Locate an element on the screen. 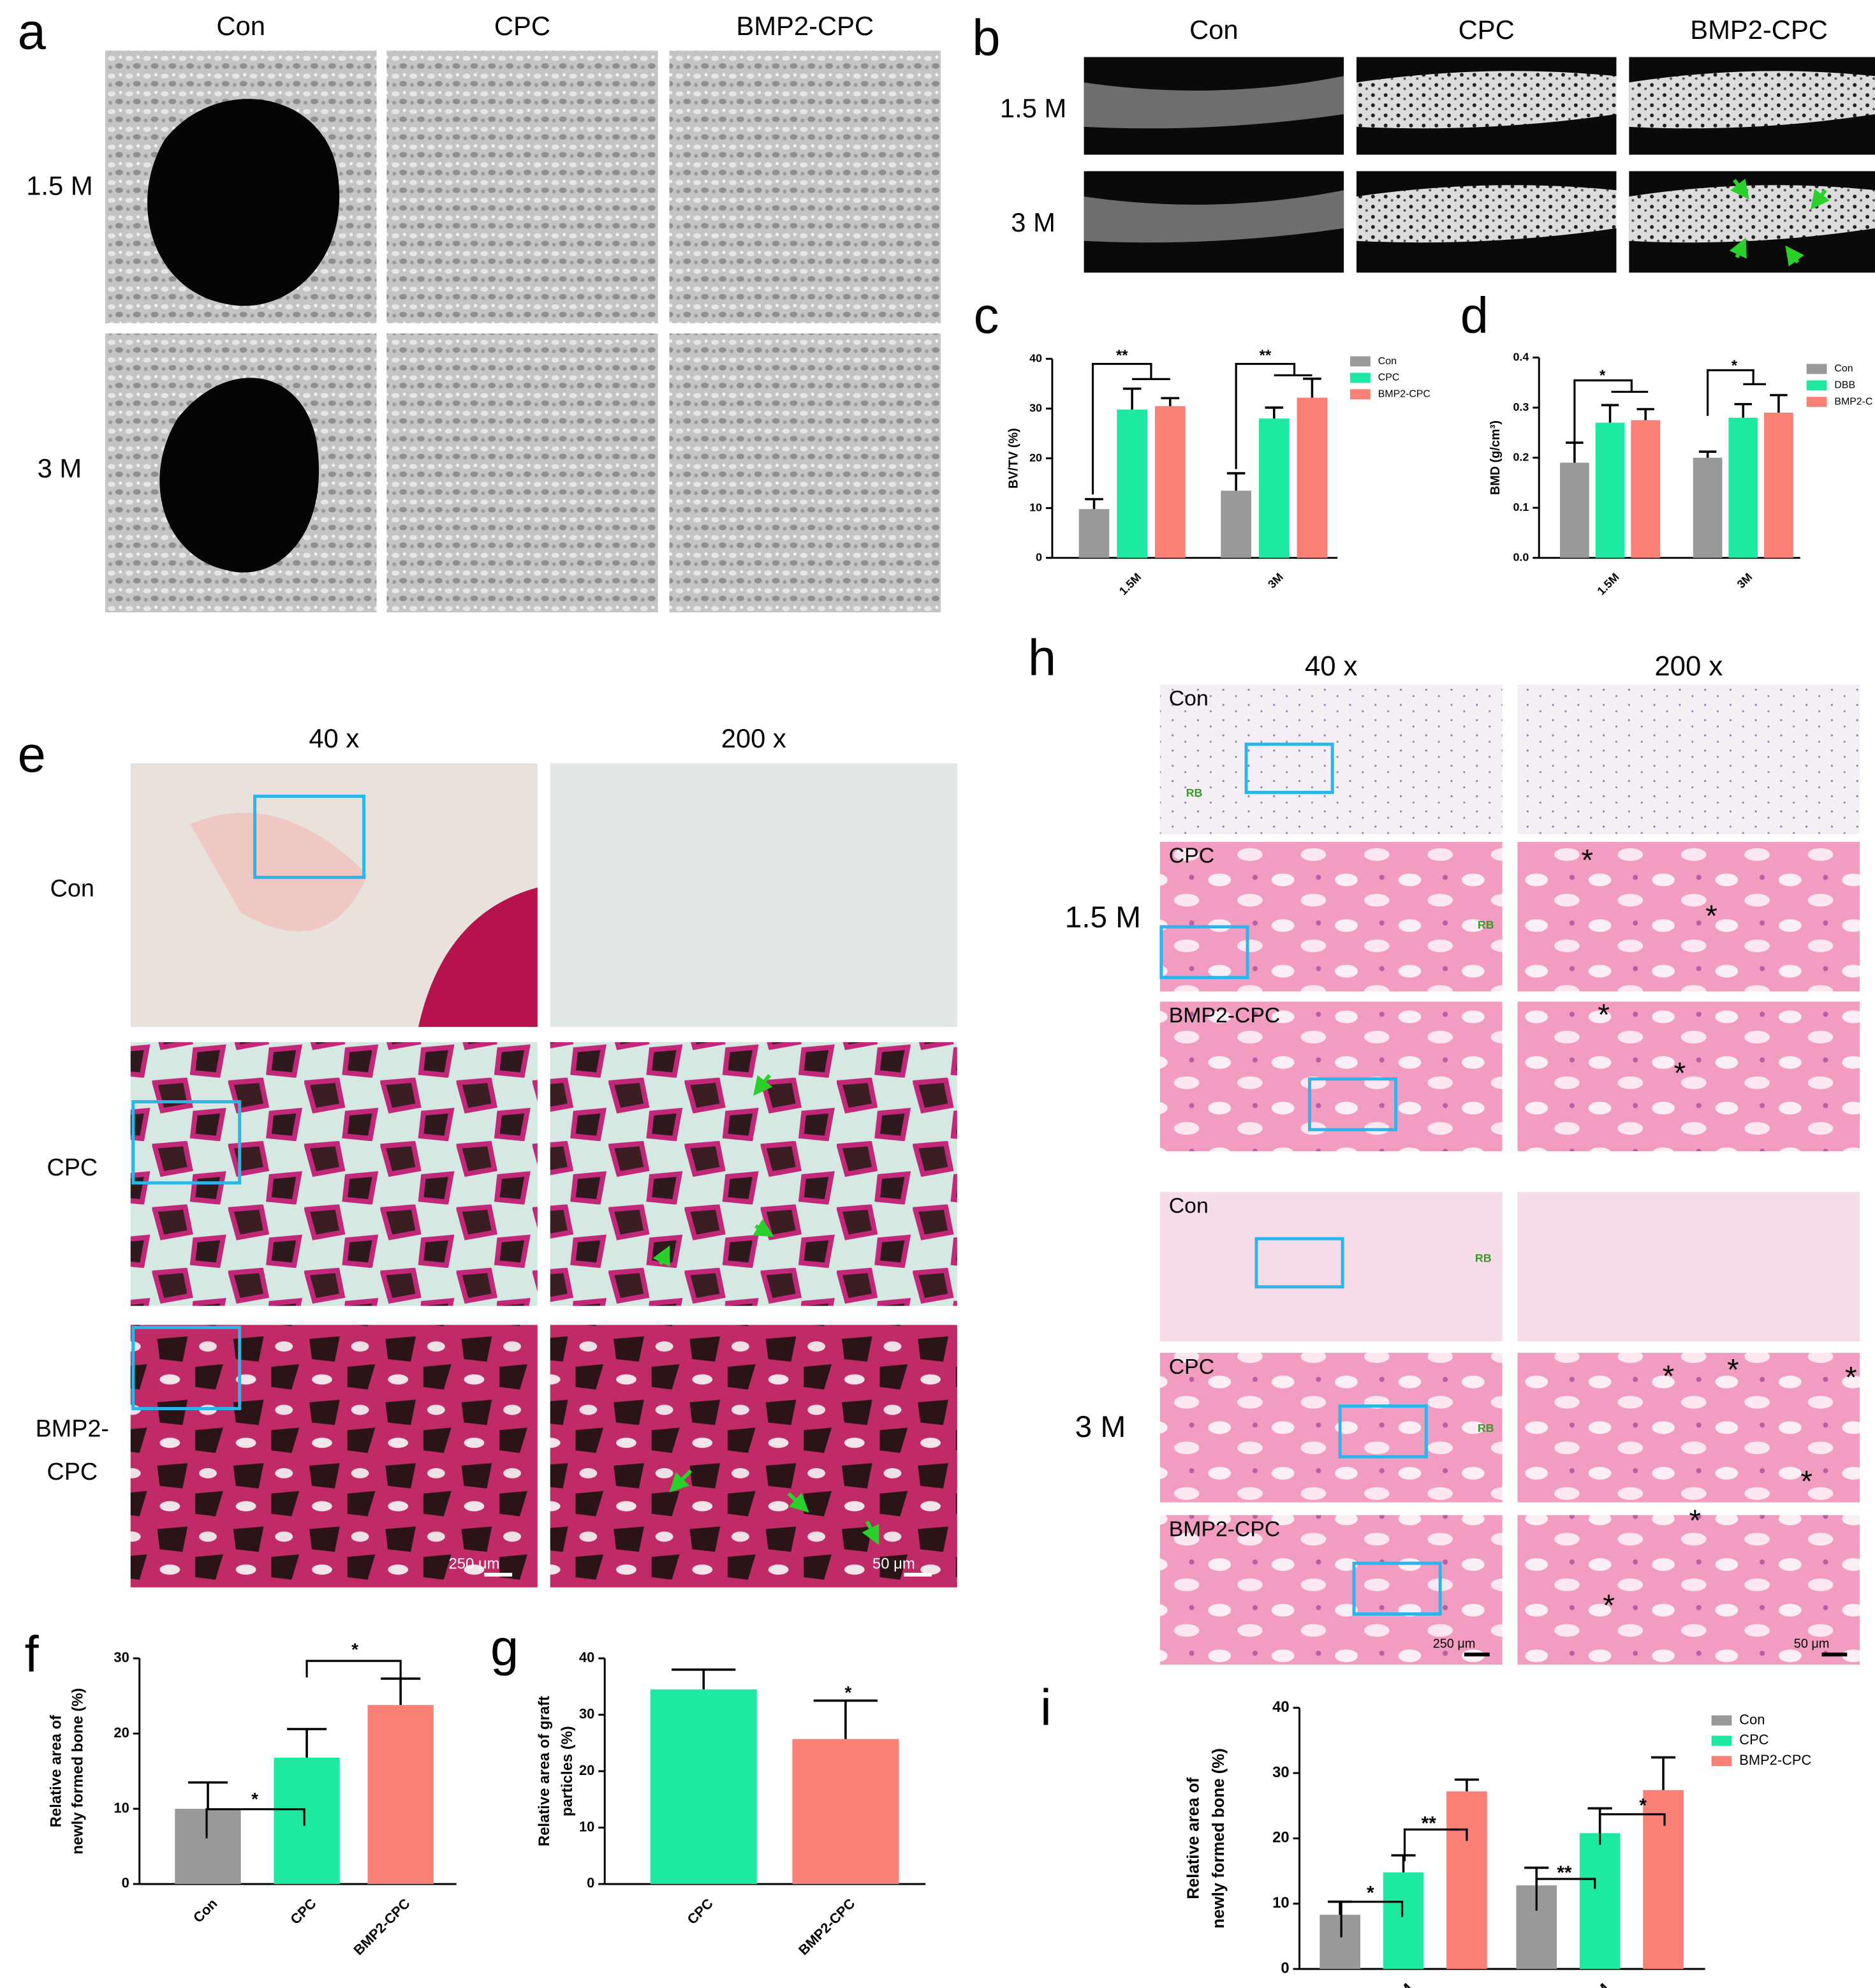  x-tick-label: CPC is located at coordinates (700, 1911).